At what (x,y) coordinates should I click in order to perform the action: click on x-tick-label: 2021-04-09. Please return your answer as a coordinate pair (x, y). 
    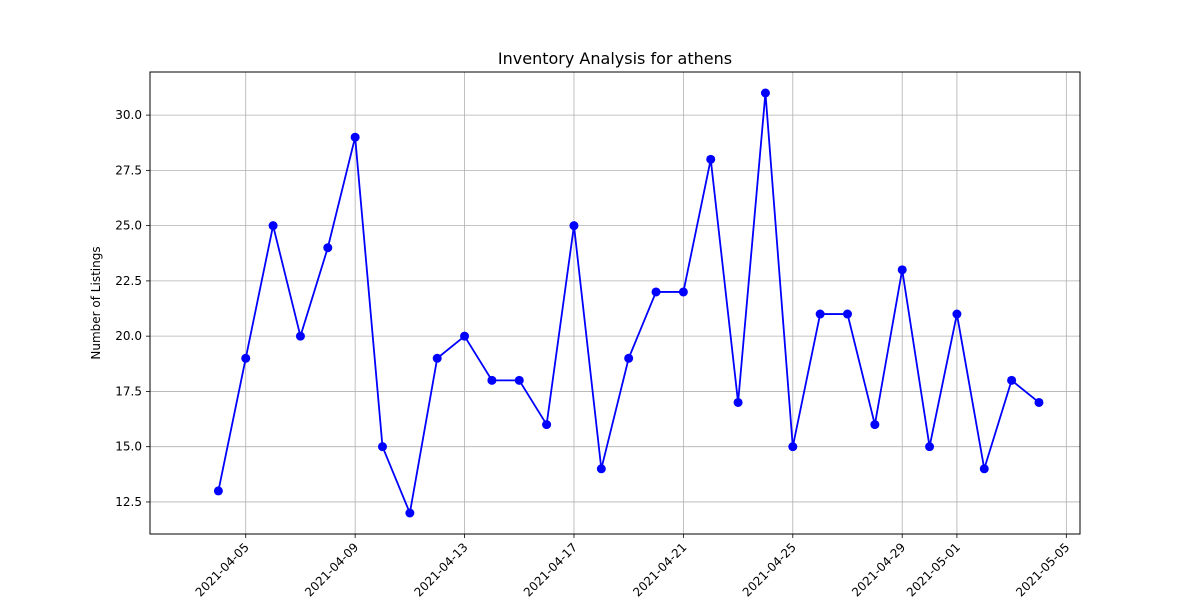
    Looking at the image, I should click on (331, 569).